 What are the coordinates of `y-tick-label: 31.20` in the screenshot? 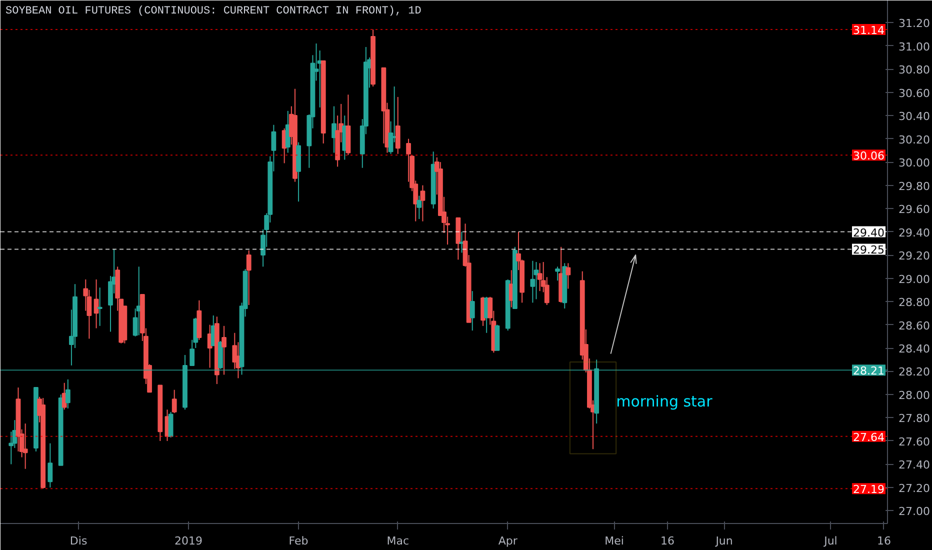 It's located at (914, 23).